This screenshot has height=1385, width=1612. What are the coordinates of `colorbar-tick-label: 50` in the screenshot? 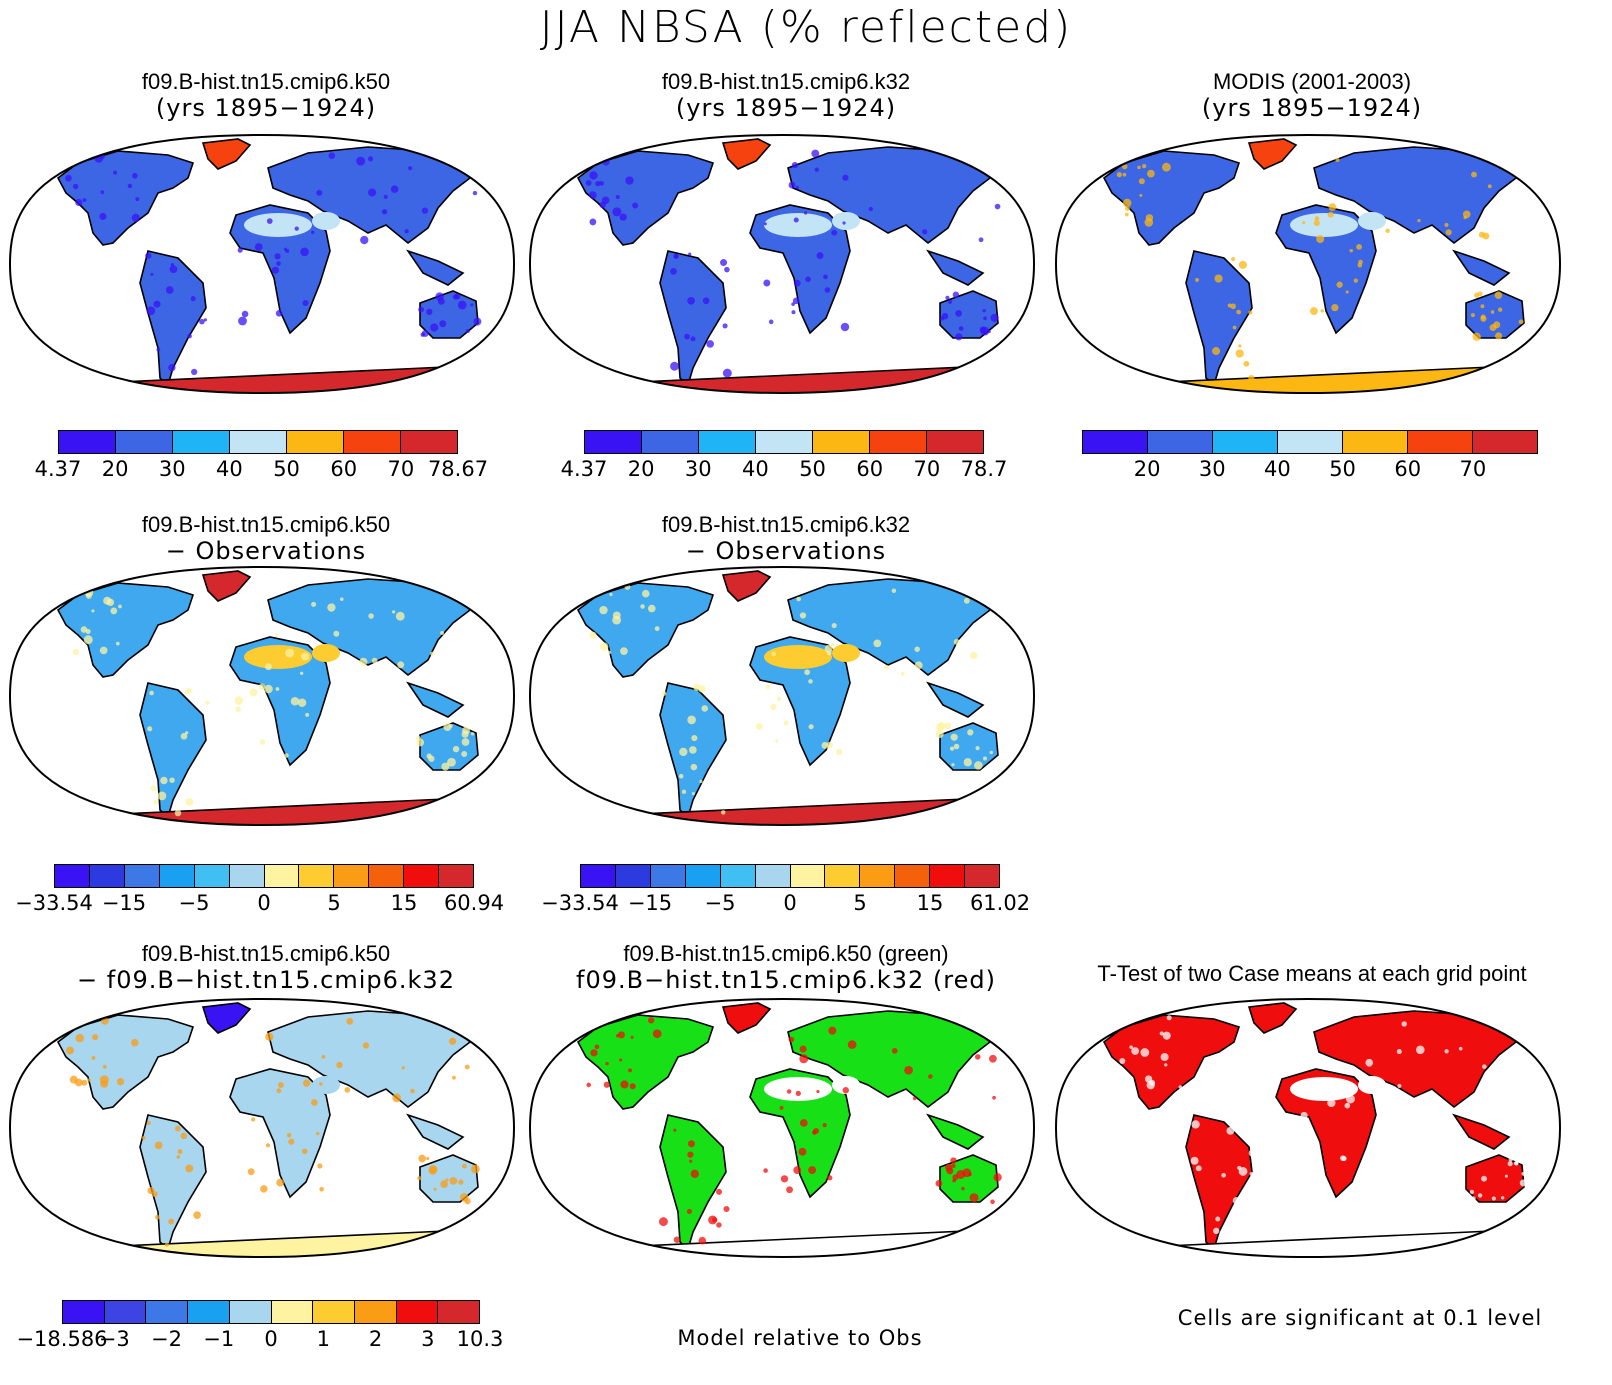 It's located at (1342, 469).